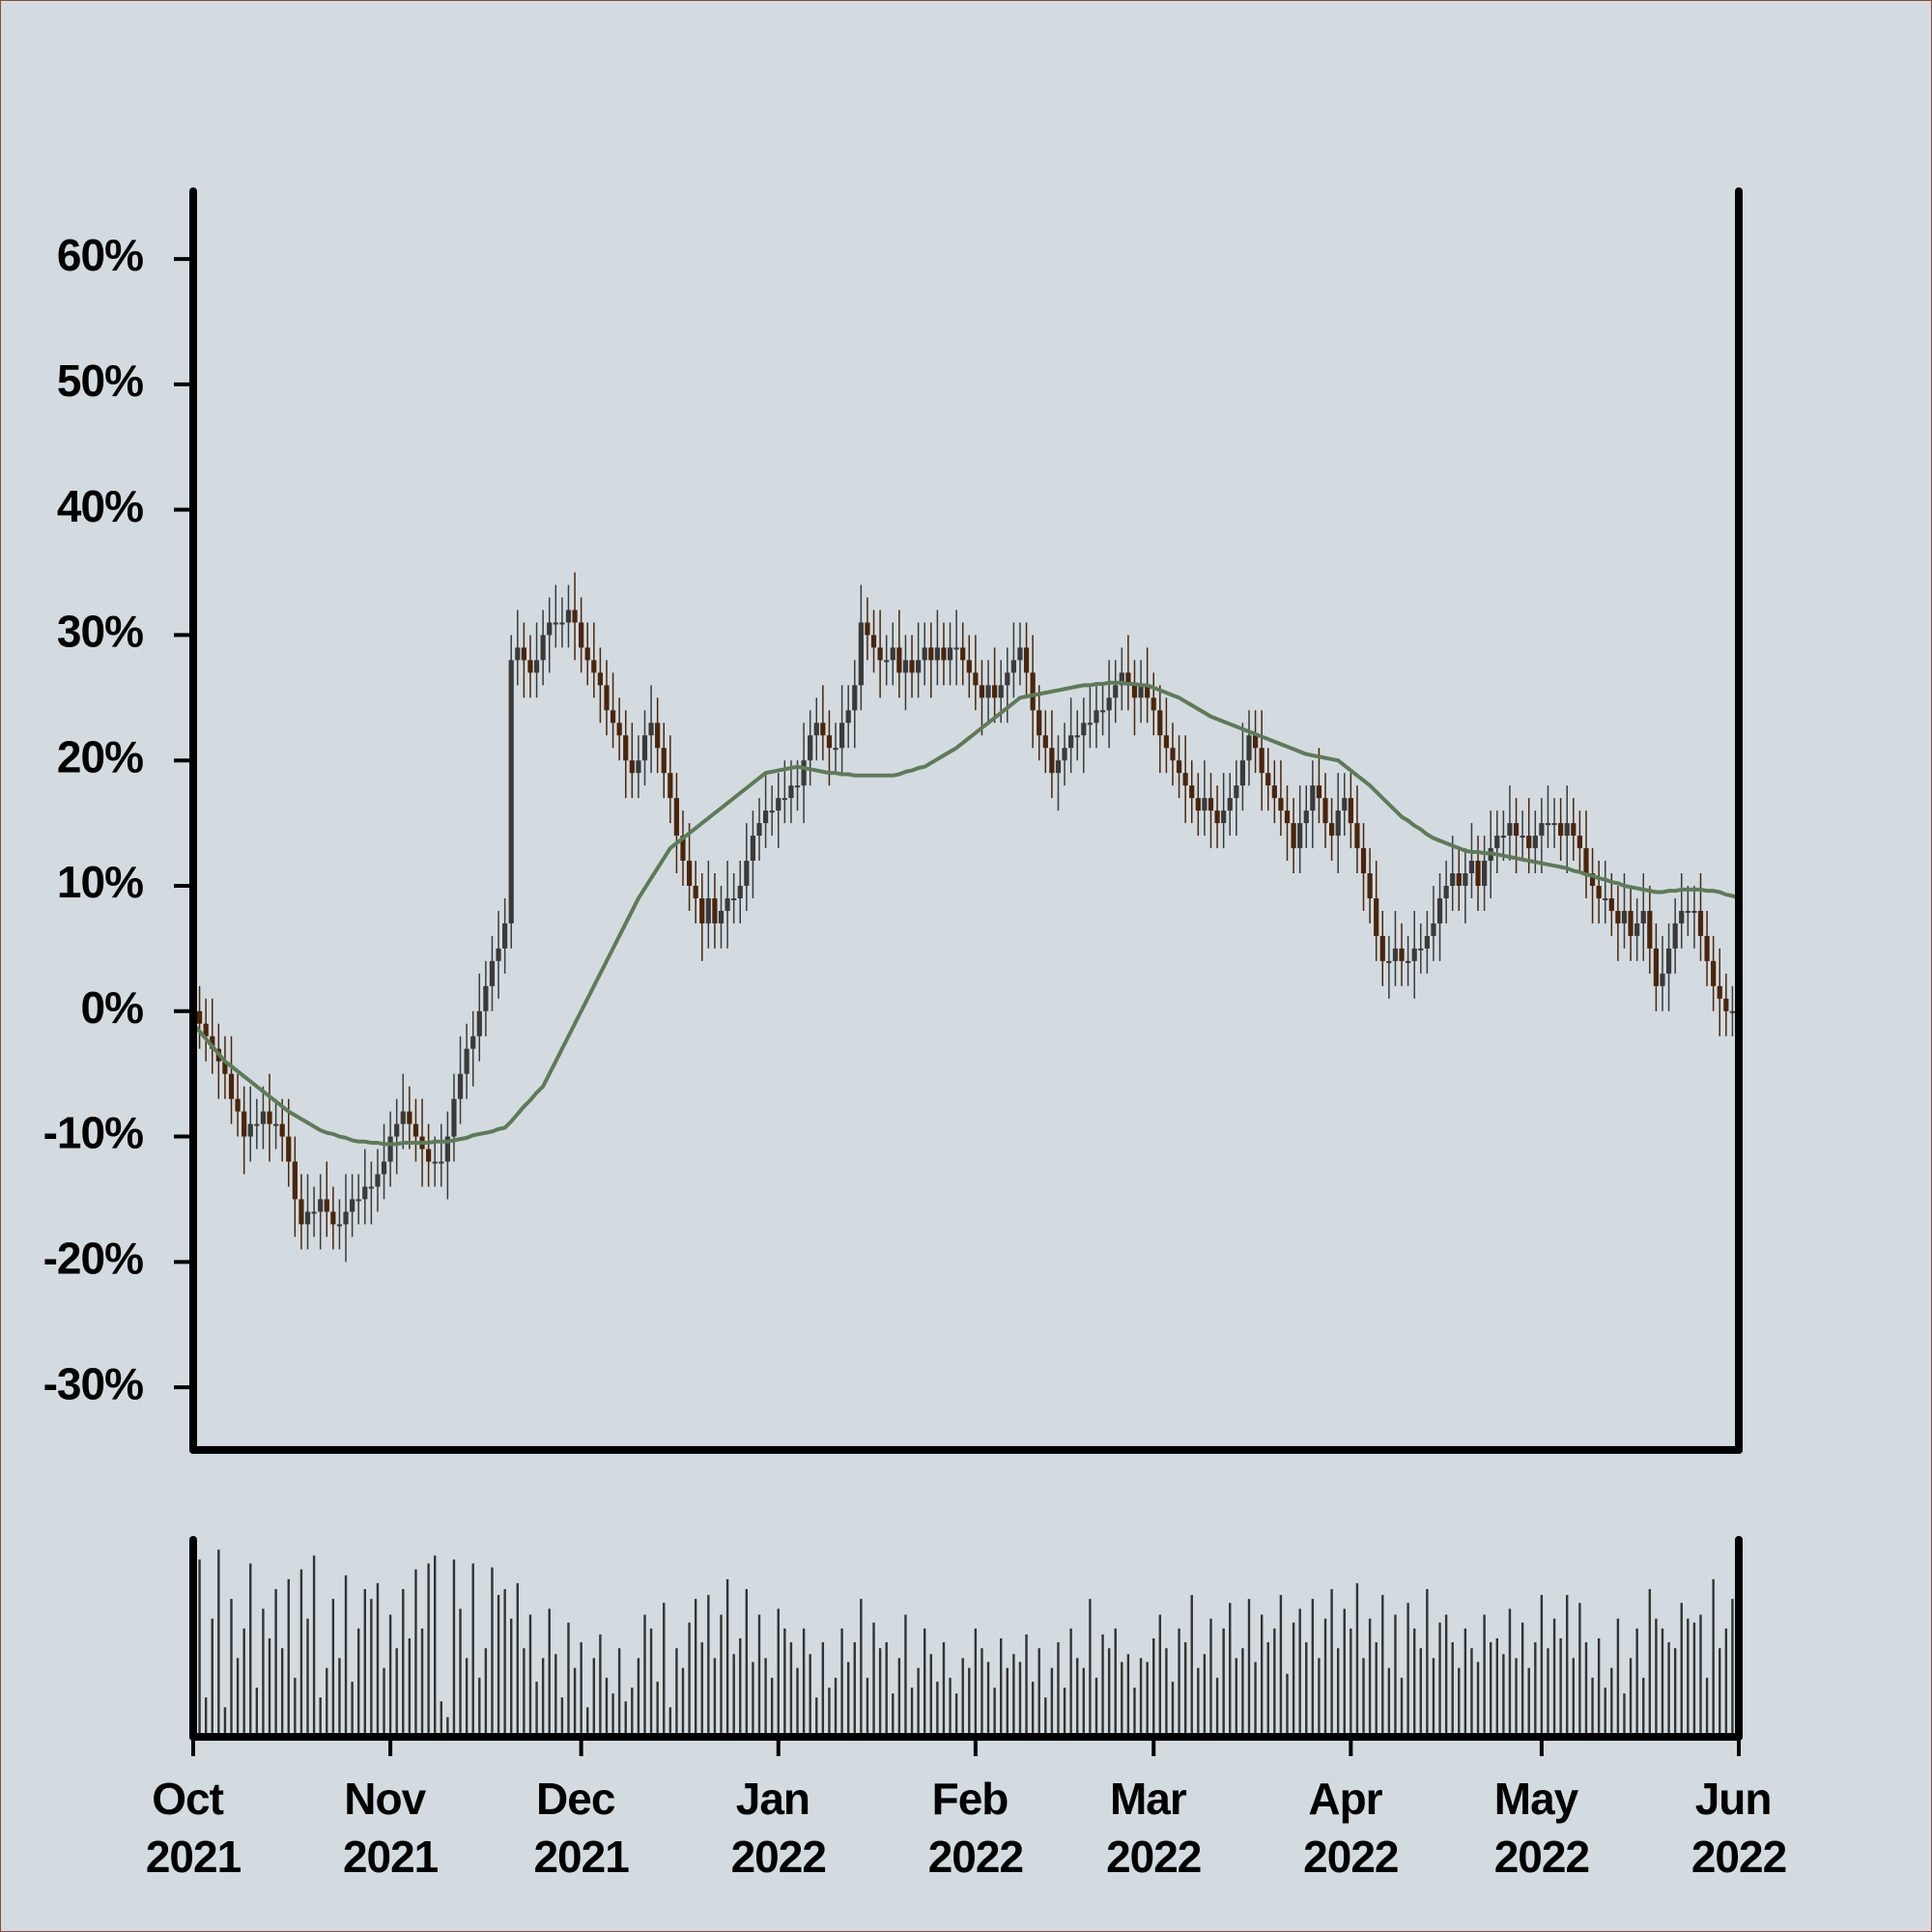 This screenshot has height=1932, width=1932. I want to click on x-tick-label: Dec 2021, so click(581, 1828).